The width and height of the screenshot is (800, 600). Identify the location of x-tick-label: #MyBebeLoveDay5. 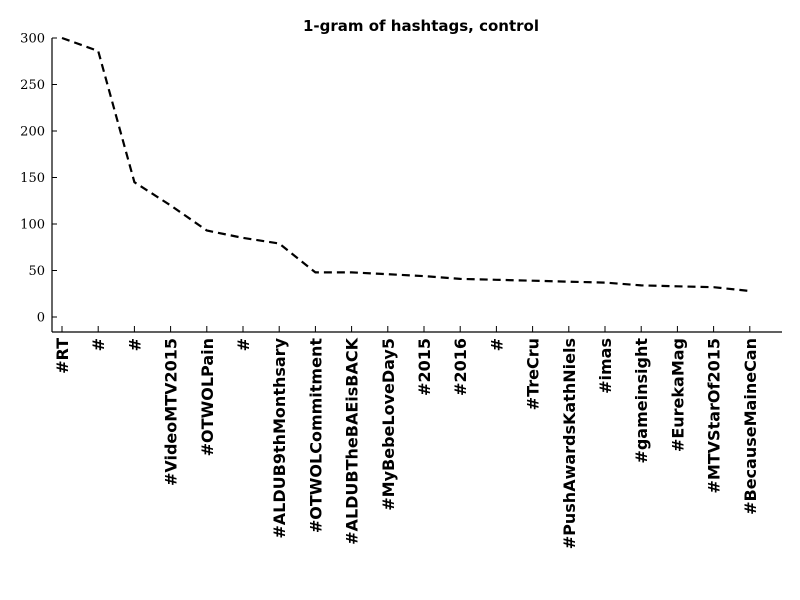
(388, 424).